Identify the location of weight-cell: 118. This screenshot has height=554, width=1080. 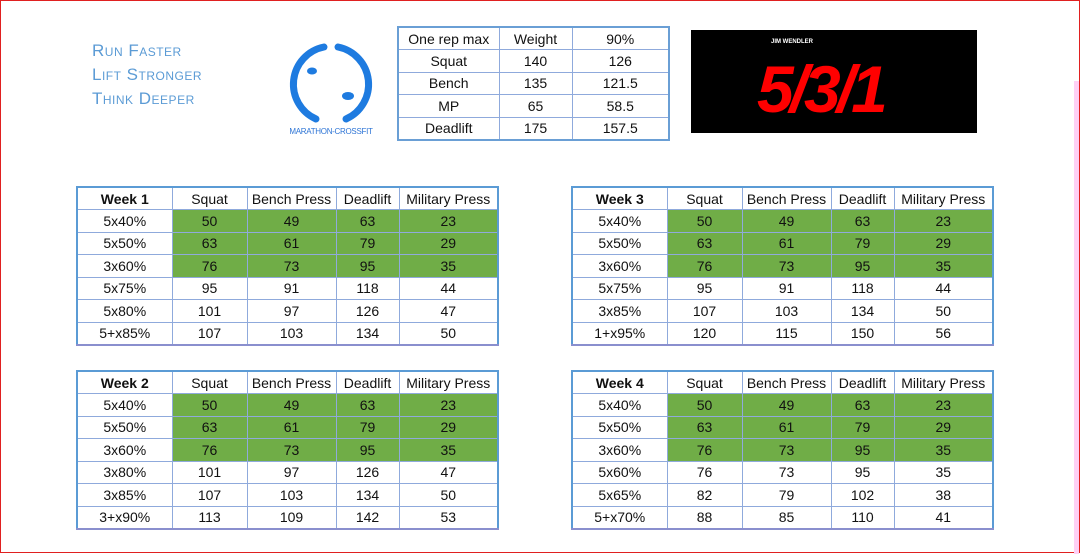
(367, 288).